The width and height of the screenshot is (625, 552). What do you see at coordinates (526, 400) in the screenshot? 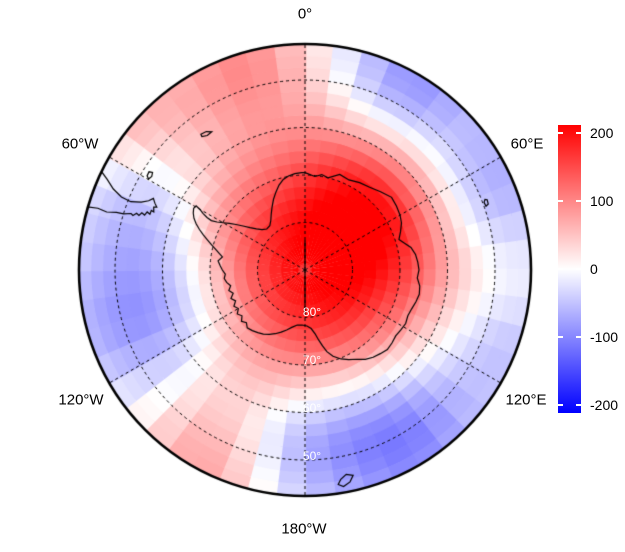
I see `meridian-label-120e: 120°E` at bounding box center [526, 400].